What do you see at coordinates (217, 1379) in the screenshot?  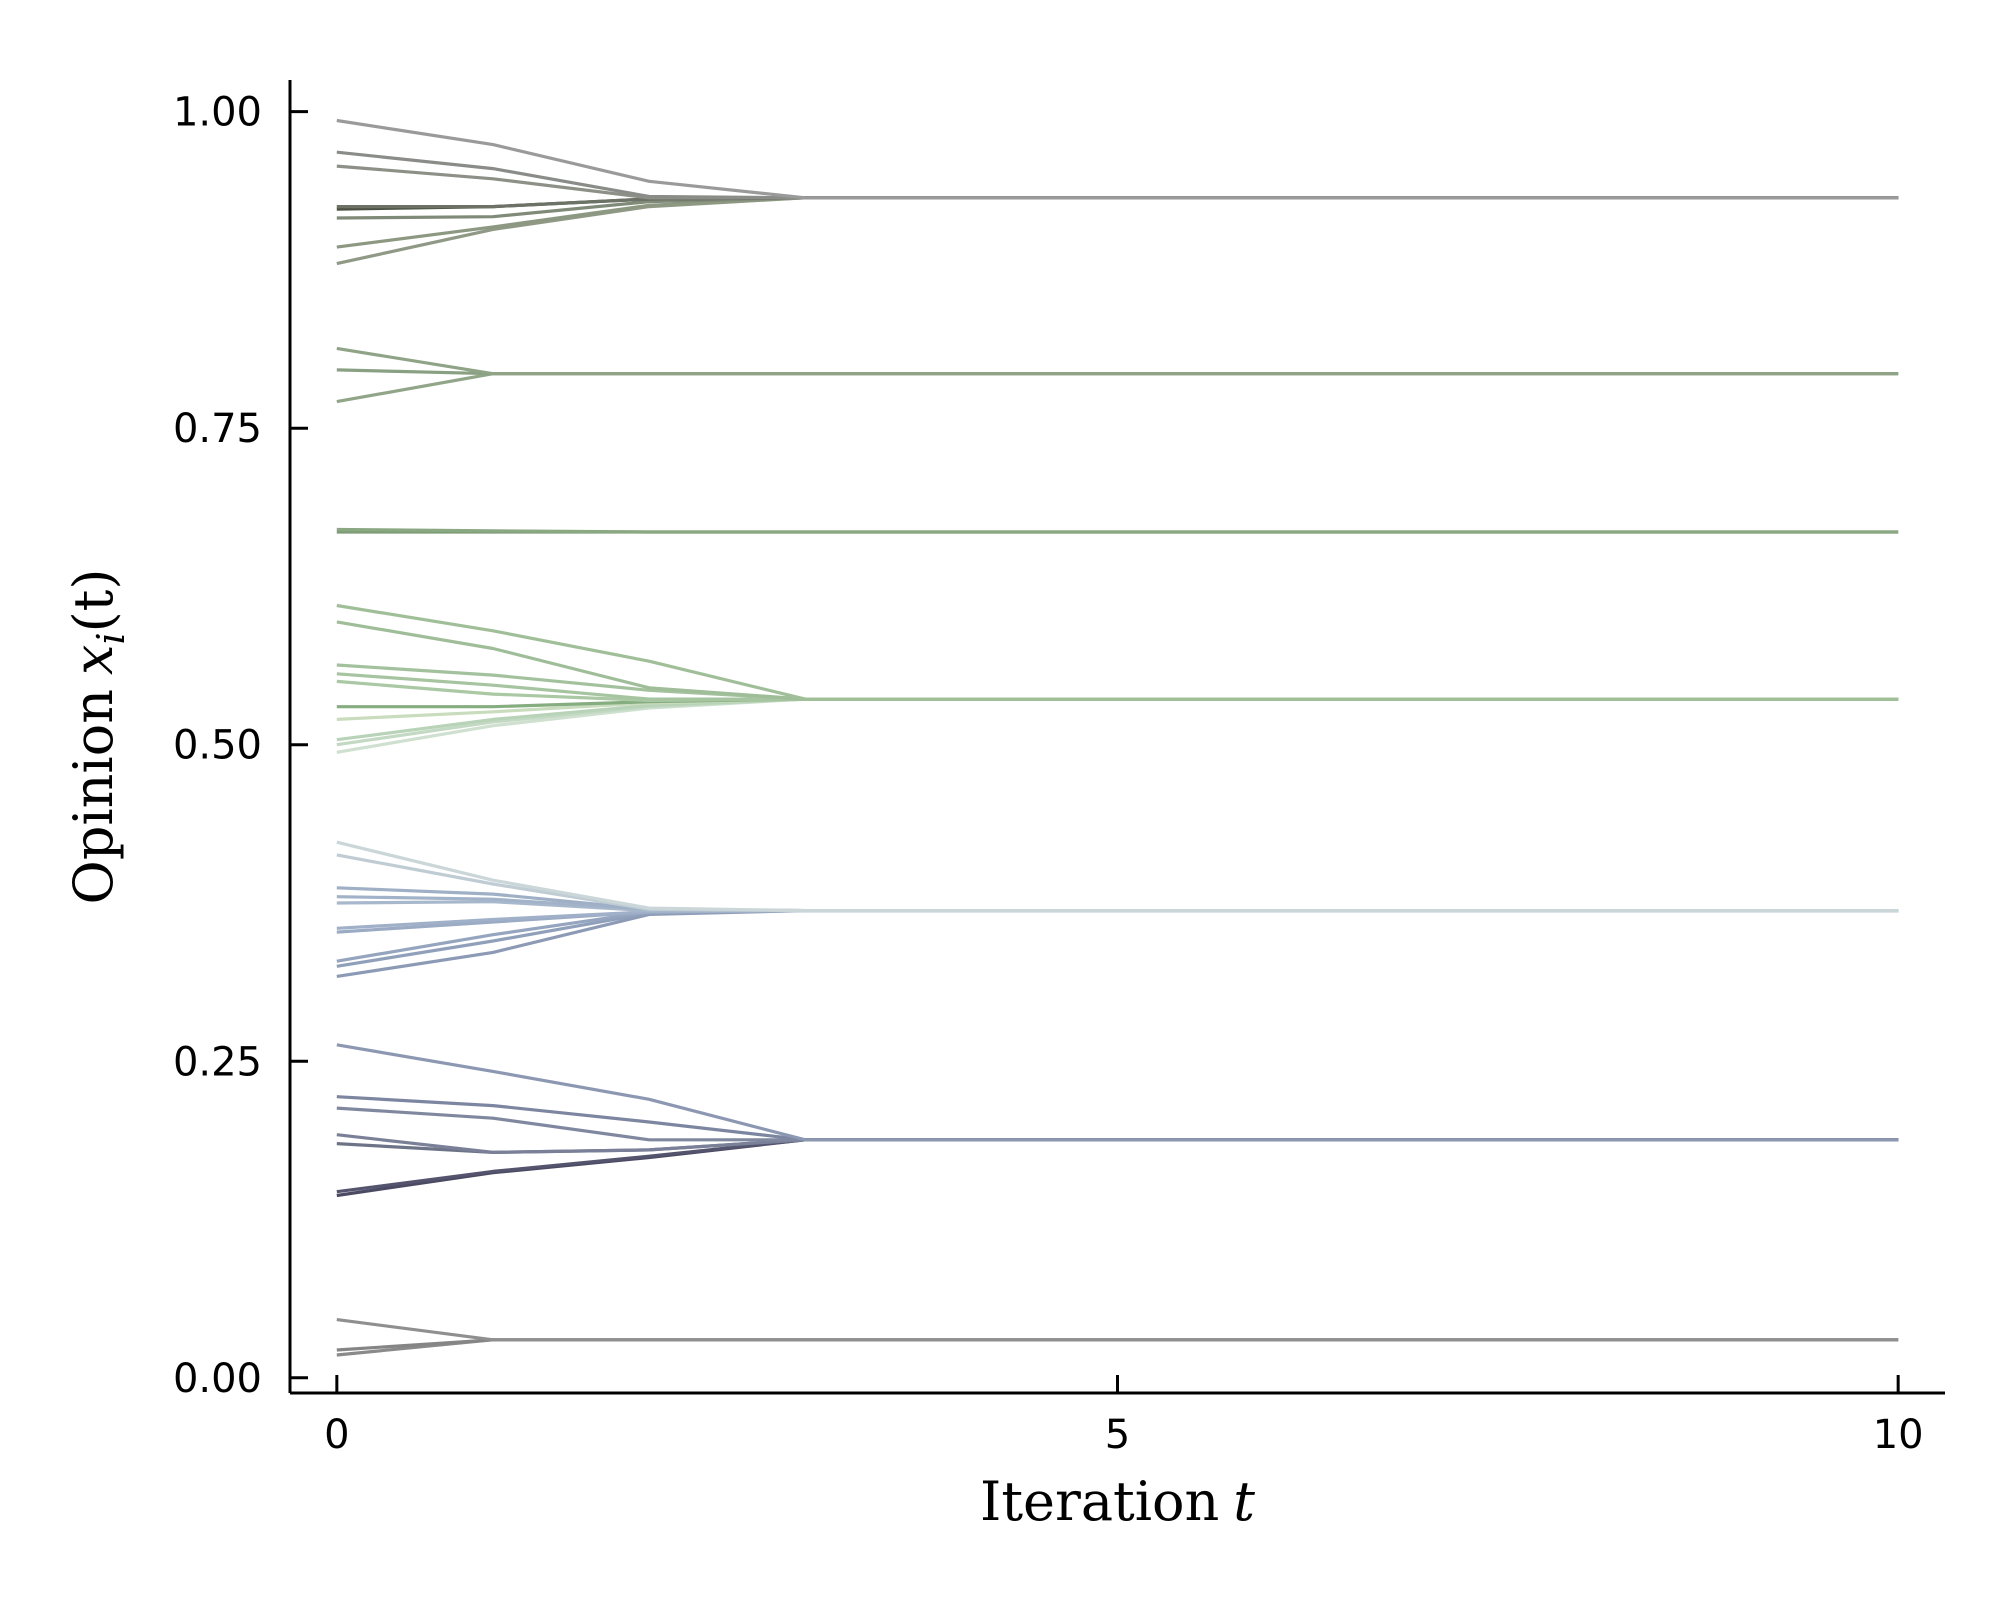 I see `y-tick-label: 0.00` at bounding box center [217, 1379].